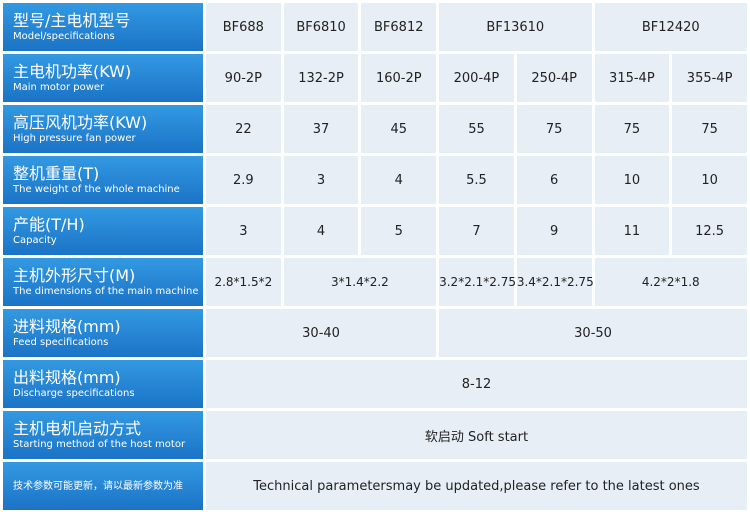 Image resolution: width=750 pixels, height=527 pixels. What do you see at coordinates (35, 240) in the screenshot?
I see `row-label-en: Capacity` at bounding box center [35, 240].